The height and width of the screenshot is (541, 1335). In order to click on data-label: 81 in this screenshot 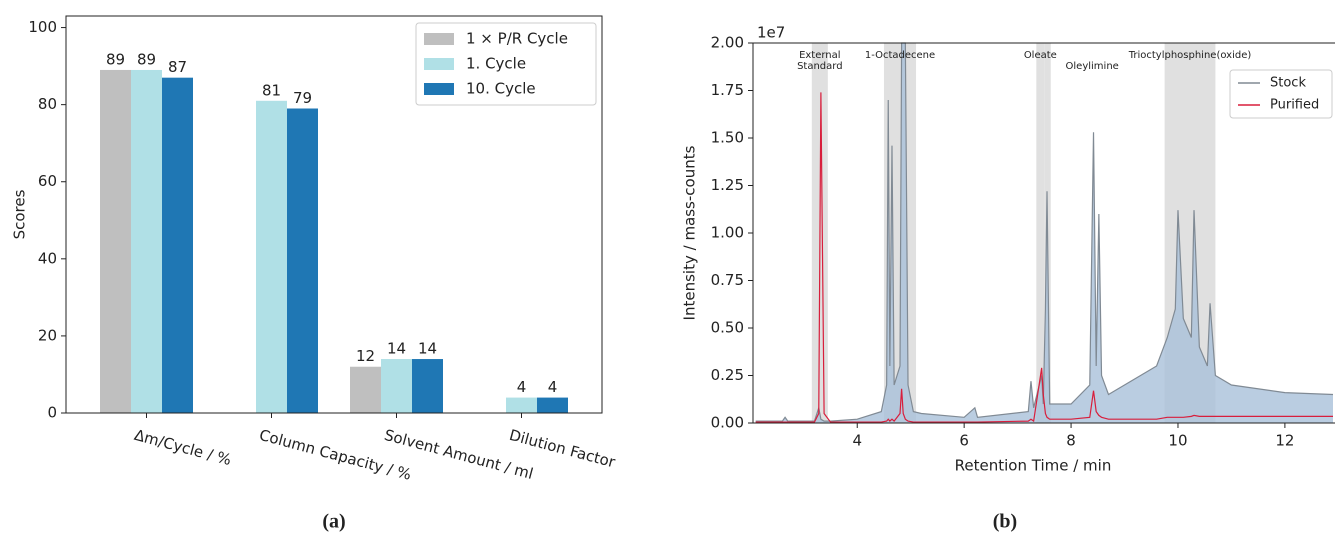, I will do `click(271, 90)`.